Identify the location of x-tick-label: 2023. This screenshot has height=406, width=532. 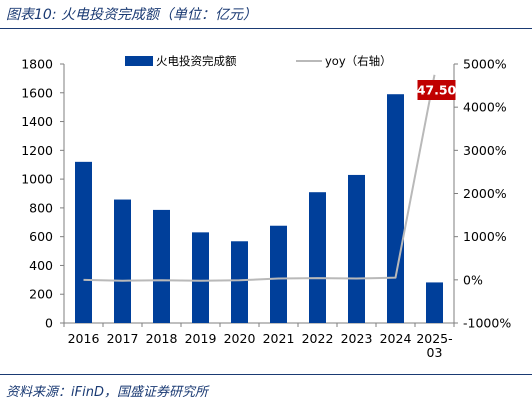
(357, 338).